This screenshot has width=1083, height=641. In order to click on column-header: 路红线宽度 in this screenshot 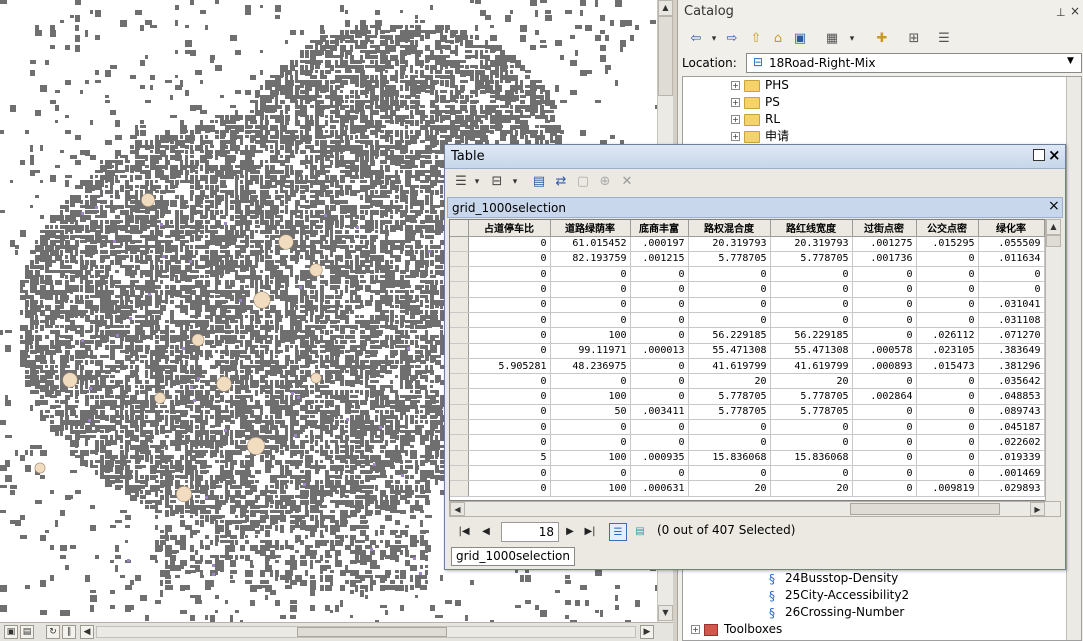, I will do `click(811, 228)`.